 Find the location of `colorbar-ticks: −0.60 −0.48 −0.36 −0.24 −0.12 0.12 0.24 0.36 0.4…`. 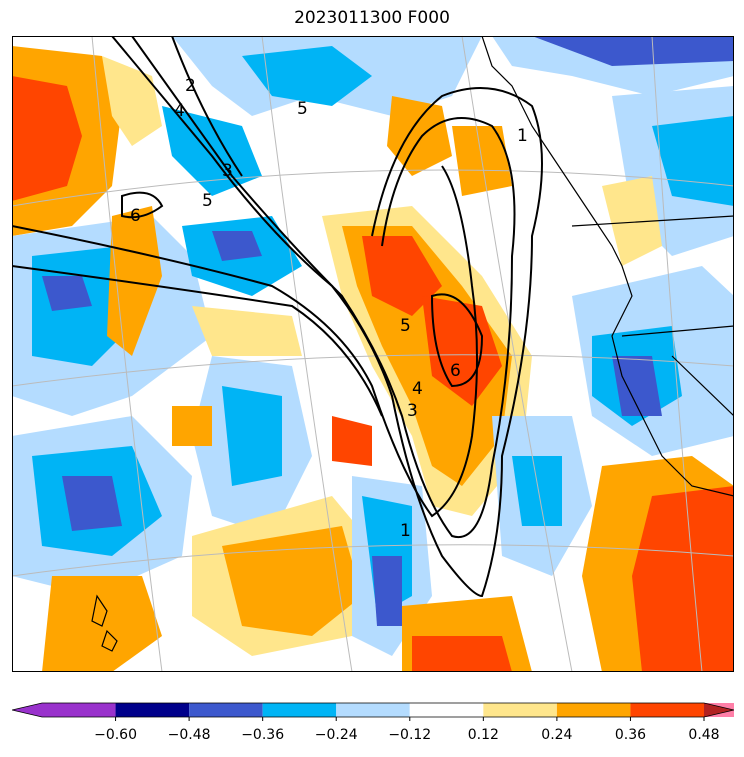

colorbar-ticks: −0.60 −0.48 −0.36 −0.24 −0.12 0.12 0.24 0.36 0.4… is located at coordinates (407, 730).